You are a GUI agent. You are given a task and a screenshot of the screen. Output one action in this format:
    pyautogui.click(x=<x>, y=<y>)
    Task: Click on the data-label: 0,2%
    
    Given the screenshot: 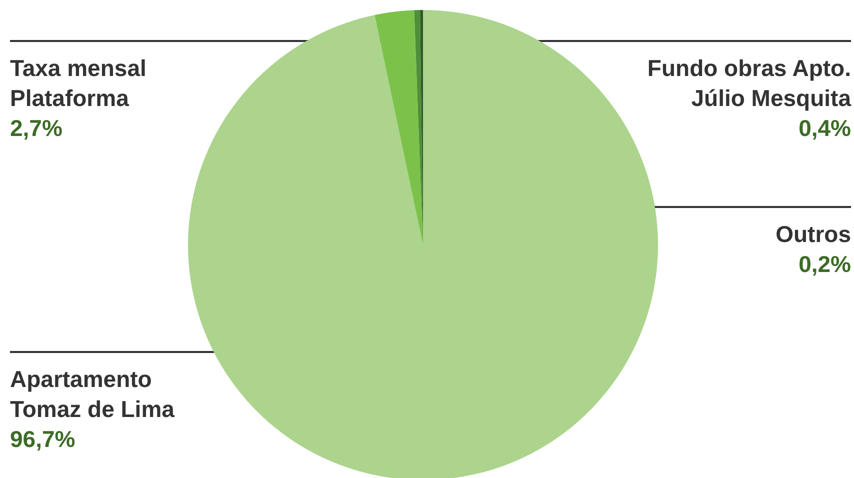 What is the action you would take?
    pyautogui.click(x=824, y=264)
    